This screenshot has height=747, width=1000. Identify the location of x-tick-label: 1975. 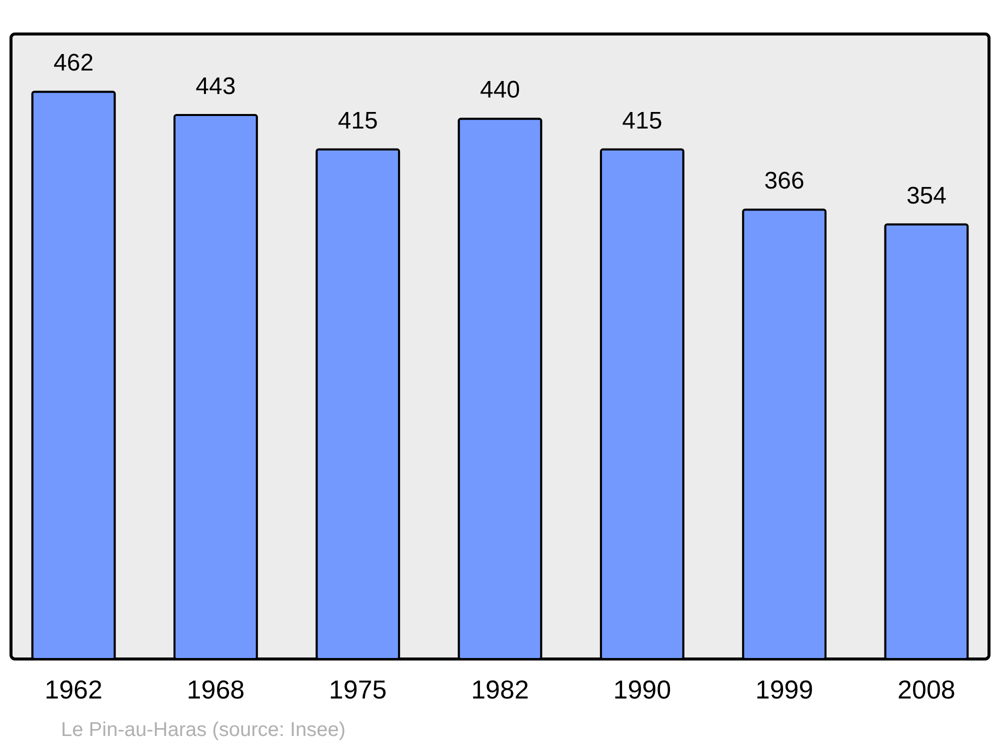
(357, 689).